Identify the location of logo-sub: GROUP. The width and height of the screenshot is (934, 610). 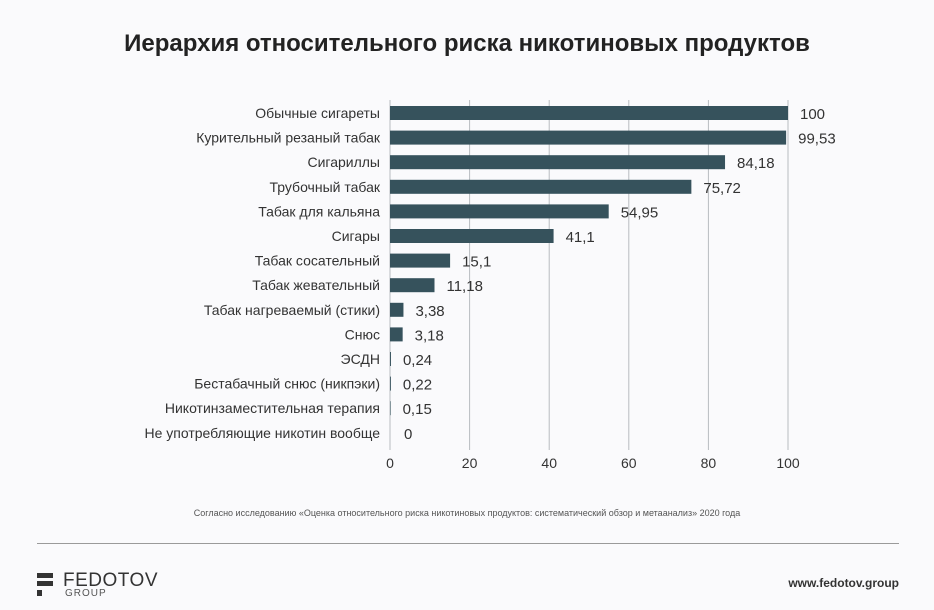
(86, 593).